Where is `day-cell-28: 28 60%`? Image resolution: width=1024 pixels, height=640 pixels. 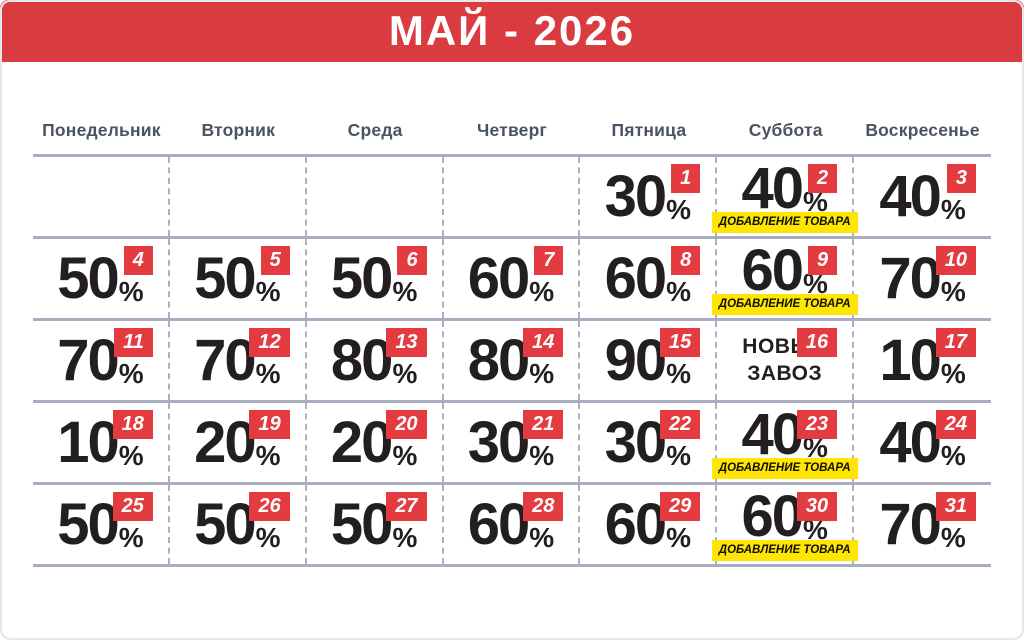
day-cell-28: 28 60% is located at coordinates (512, 524).